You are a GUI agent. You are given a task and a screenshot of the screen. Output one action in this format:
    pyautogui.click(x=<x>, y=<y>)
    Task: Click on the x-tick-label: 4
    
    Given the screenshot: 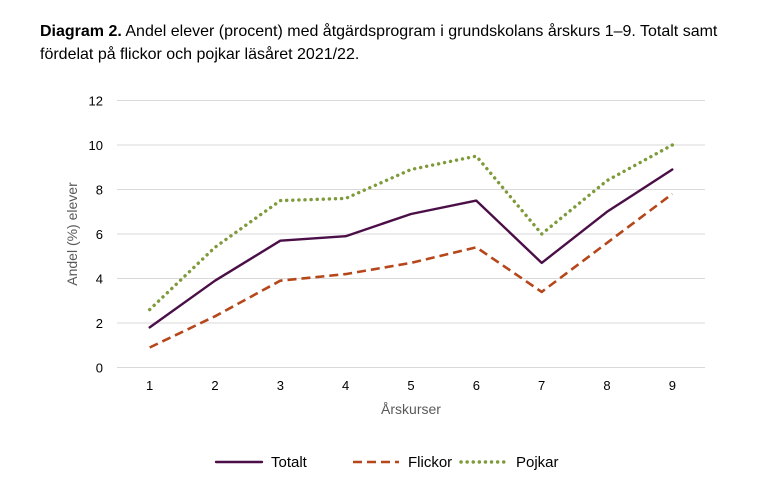 What is the action you would take?
    pyautogui.click(x=345, y=385)
    